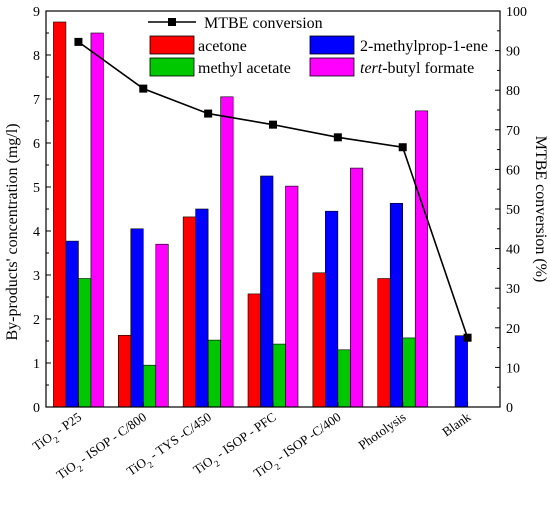  Describe the element at coordinates (513, 210) in the screenshot. I see `y-right-tick-label: 50` at that location.